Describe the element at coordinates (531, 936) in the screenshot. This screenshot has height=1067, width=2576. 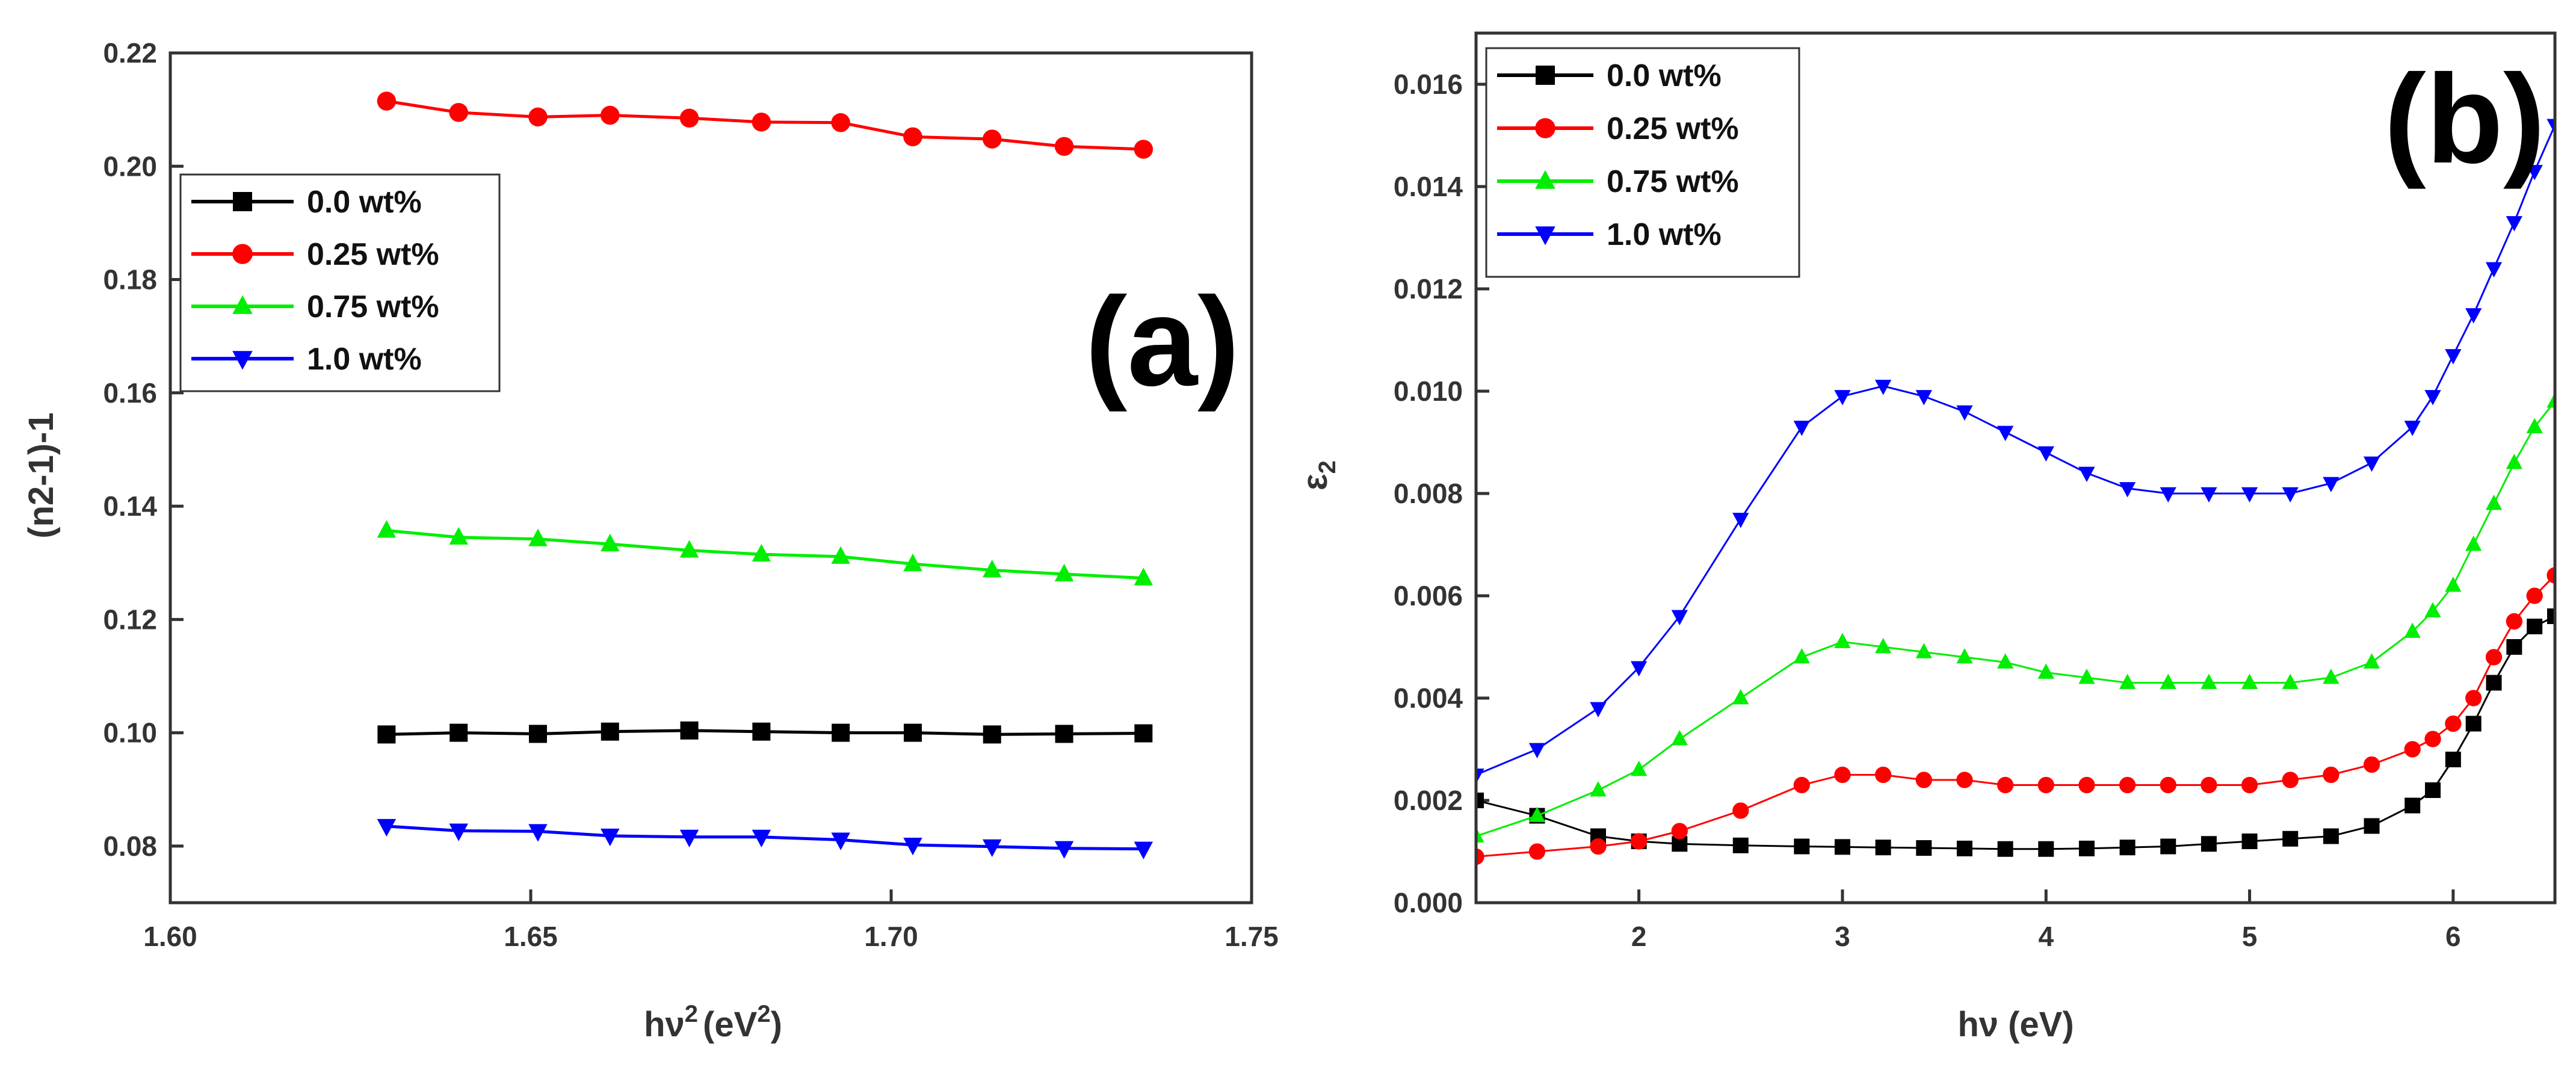
I see `x-tick-label: 1.65` at that location.